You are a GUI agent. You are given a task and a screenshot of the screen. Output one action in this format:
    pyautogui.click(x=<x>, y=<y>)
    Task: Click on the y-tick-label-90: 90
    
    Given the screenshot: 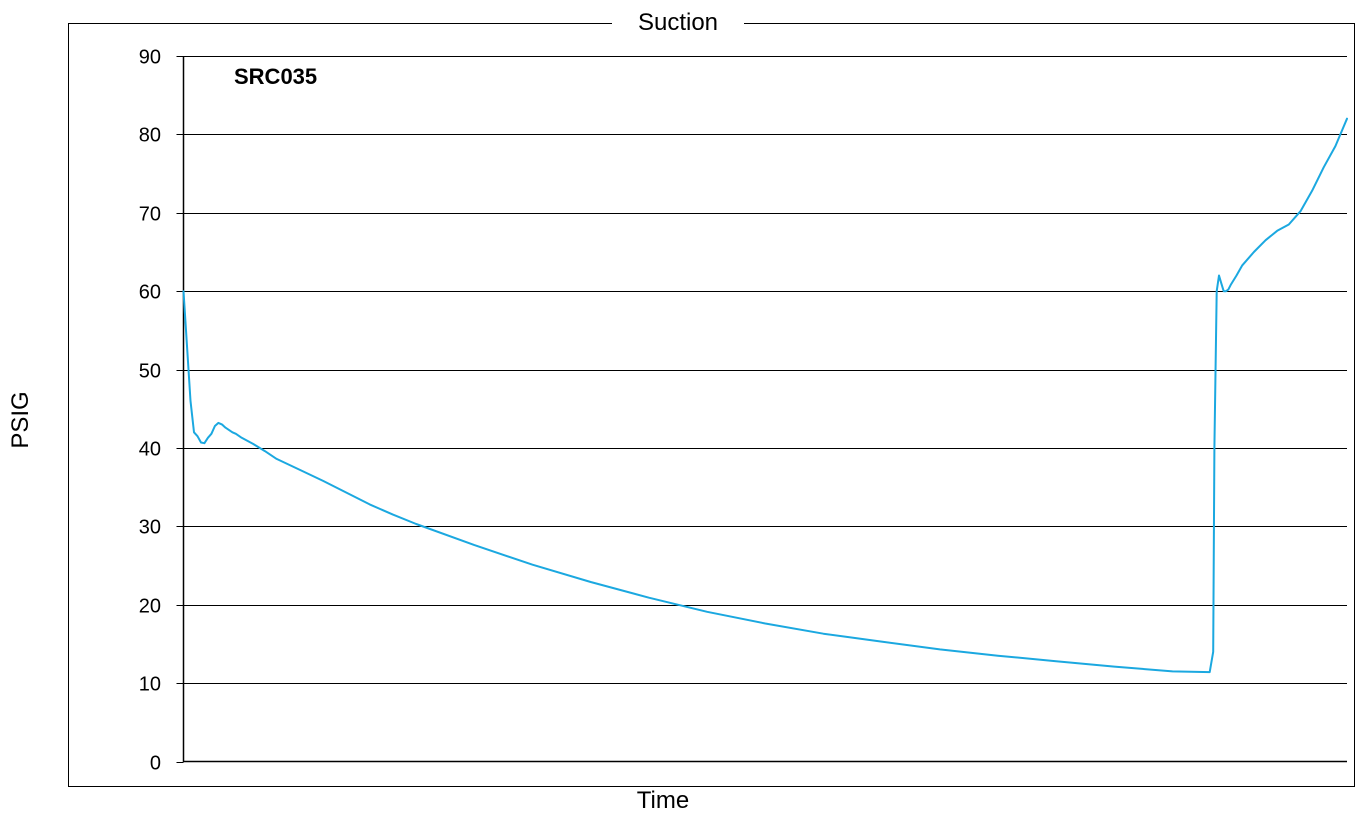 What is the action you would take?
    pyautogui.click(x=150, y=58)
    